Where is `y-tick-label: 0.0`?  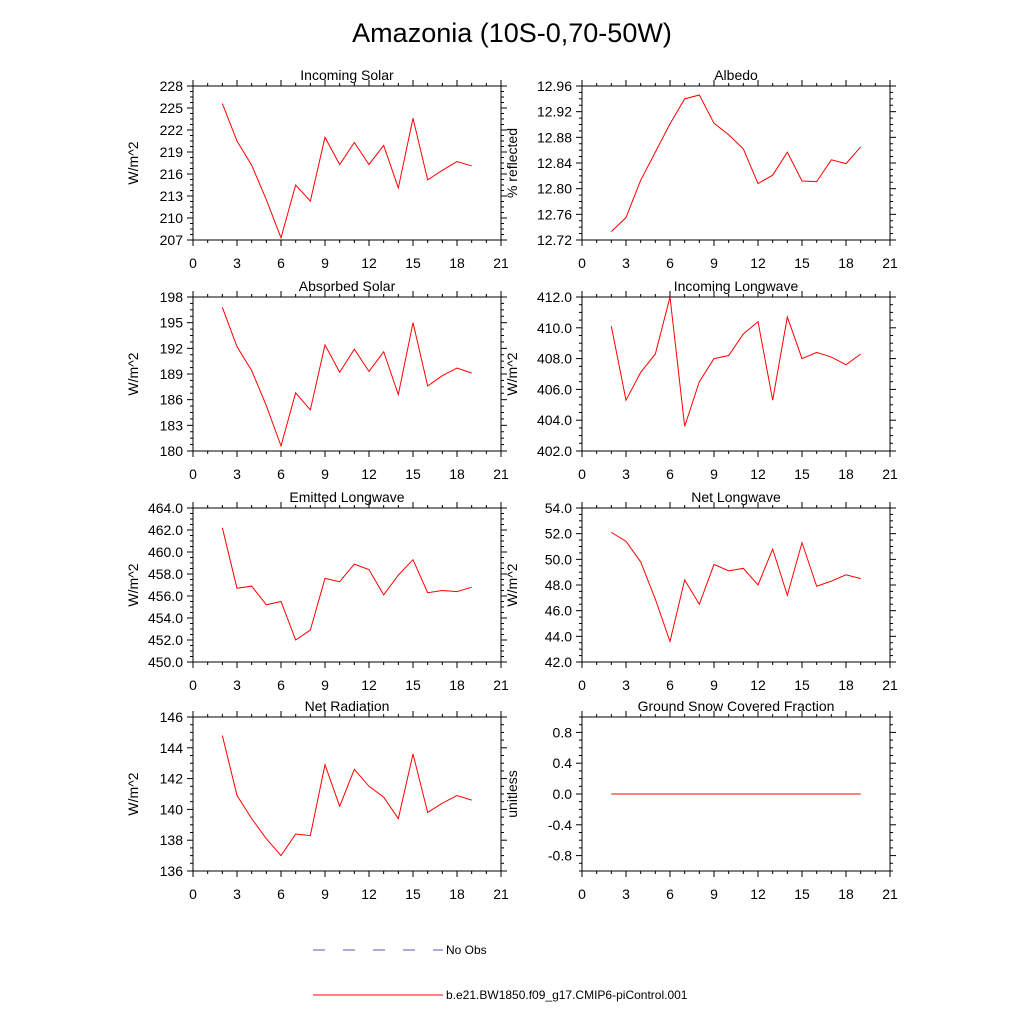 y-tick-label: 0.0 is located at coordinates (563, 794).